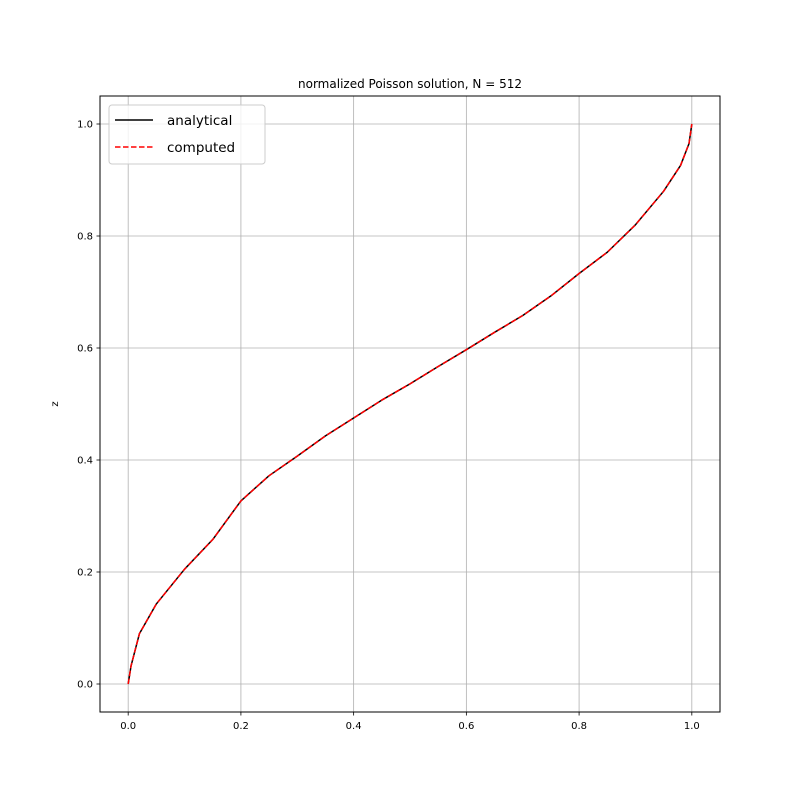 This screenshot has height=800, width=800. What do you see at coordinates (241, 726) in the screenshot?
I see `x-tick-label: 0.2` at bounding box center [241, 726].